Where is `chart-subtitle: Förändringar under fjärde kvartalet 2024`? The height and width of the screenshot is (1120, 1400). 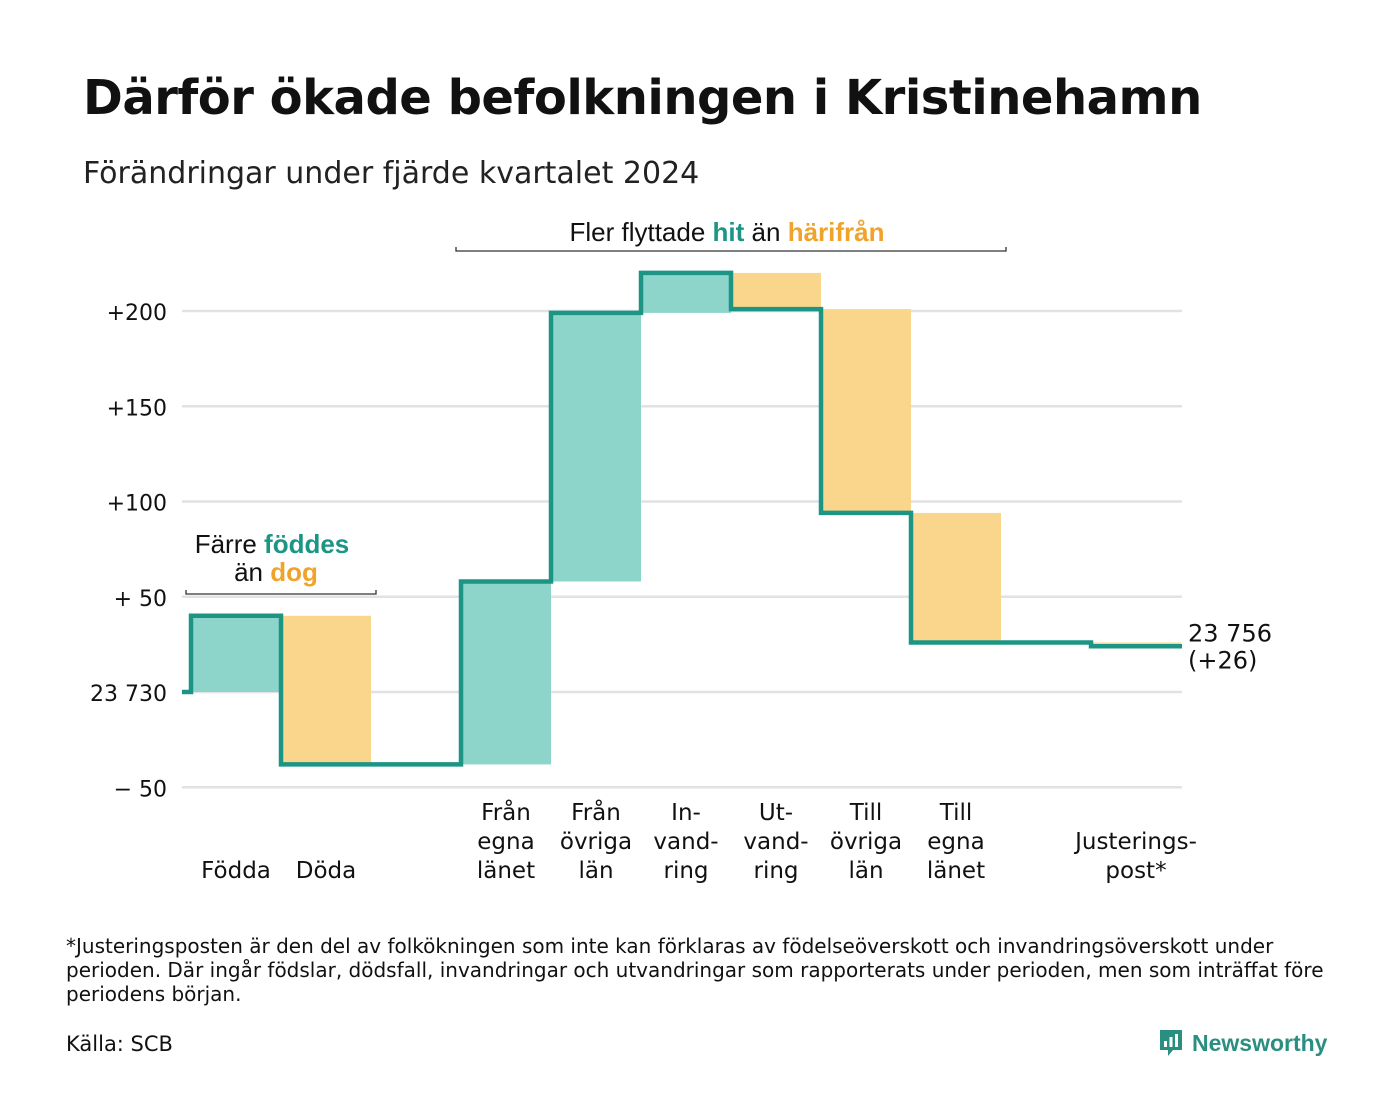
chart-subtitle: Förändringar under fjärde kvartalet 2024 is located at coordinates (391, 173).